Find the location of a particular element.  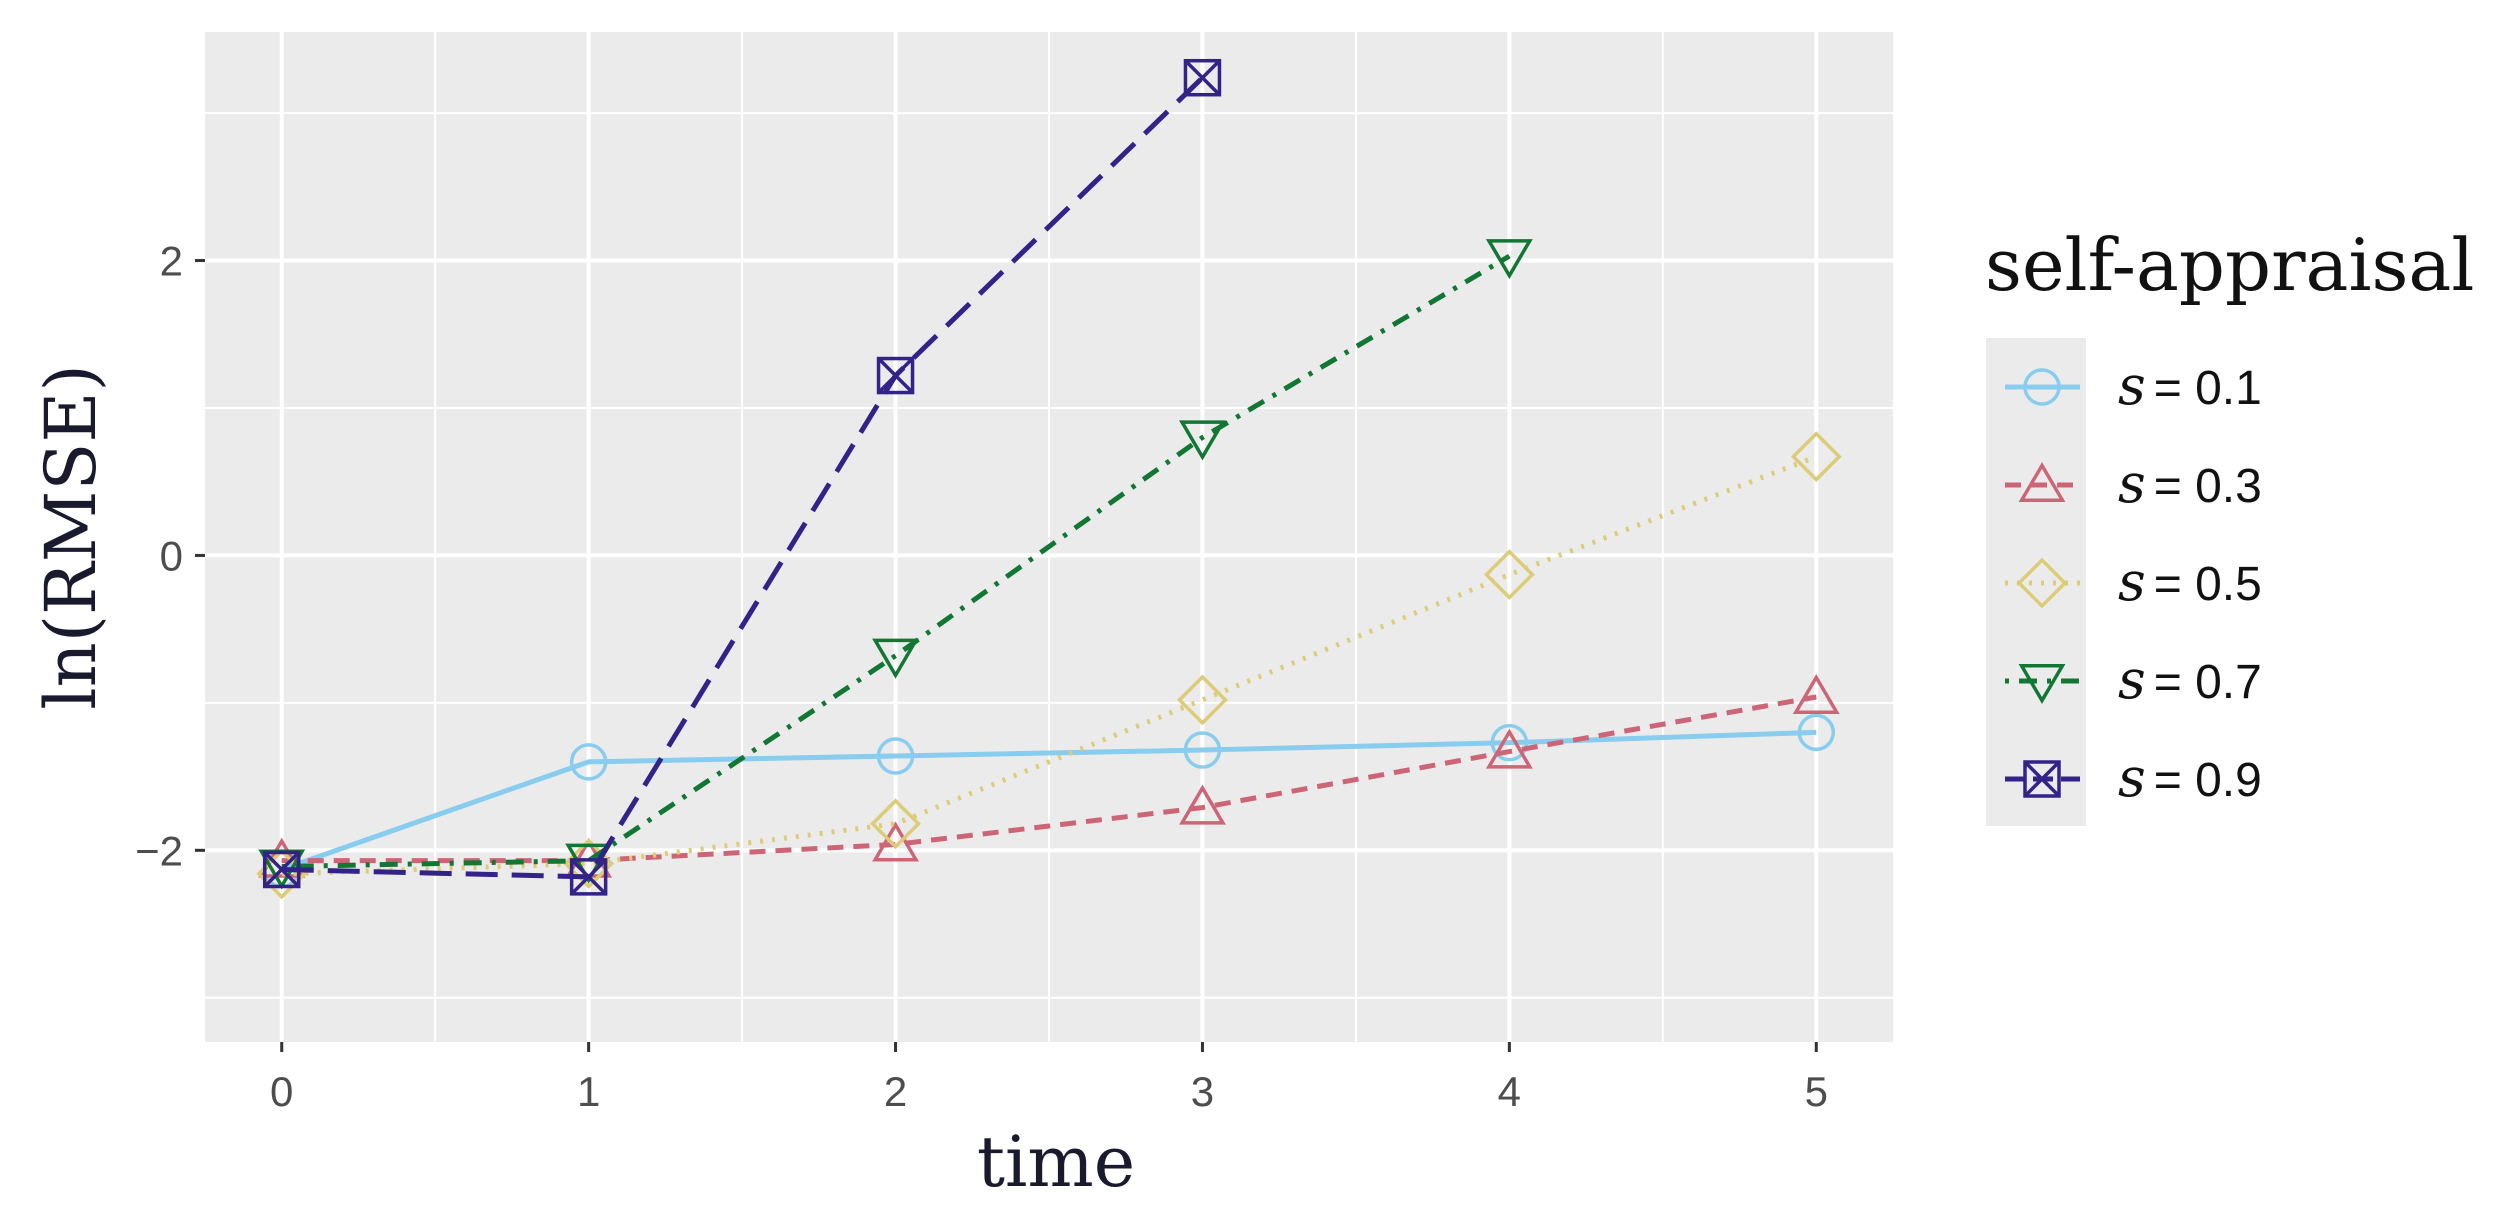

legend-items: s = 0.1 s = 0.3 s = 0.5 s = 0.7 s = 0.9 is located at coordinates (2133, 581).